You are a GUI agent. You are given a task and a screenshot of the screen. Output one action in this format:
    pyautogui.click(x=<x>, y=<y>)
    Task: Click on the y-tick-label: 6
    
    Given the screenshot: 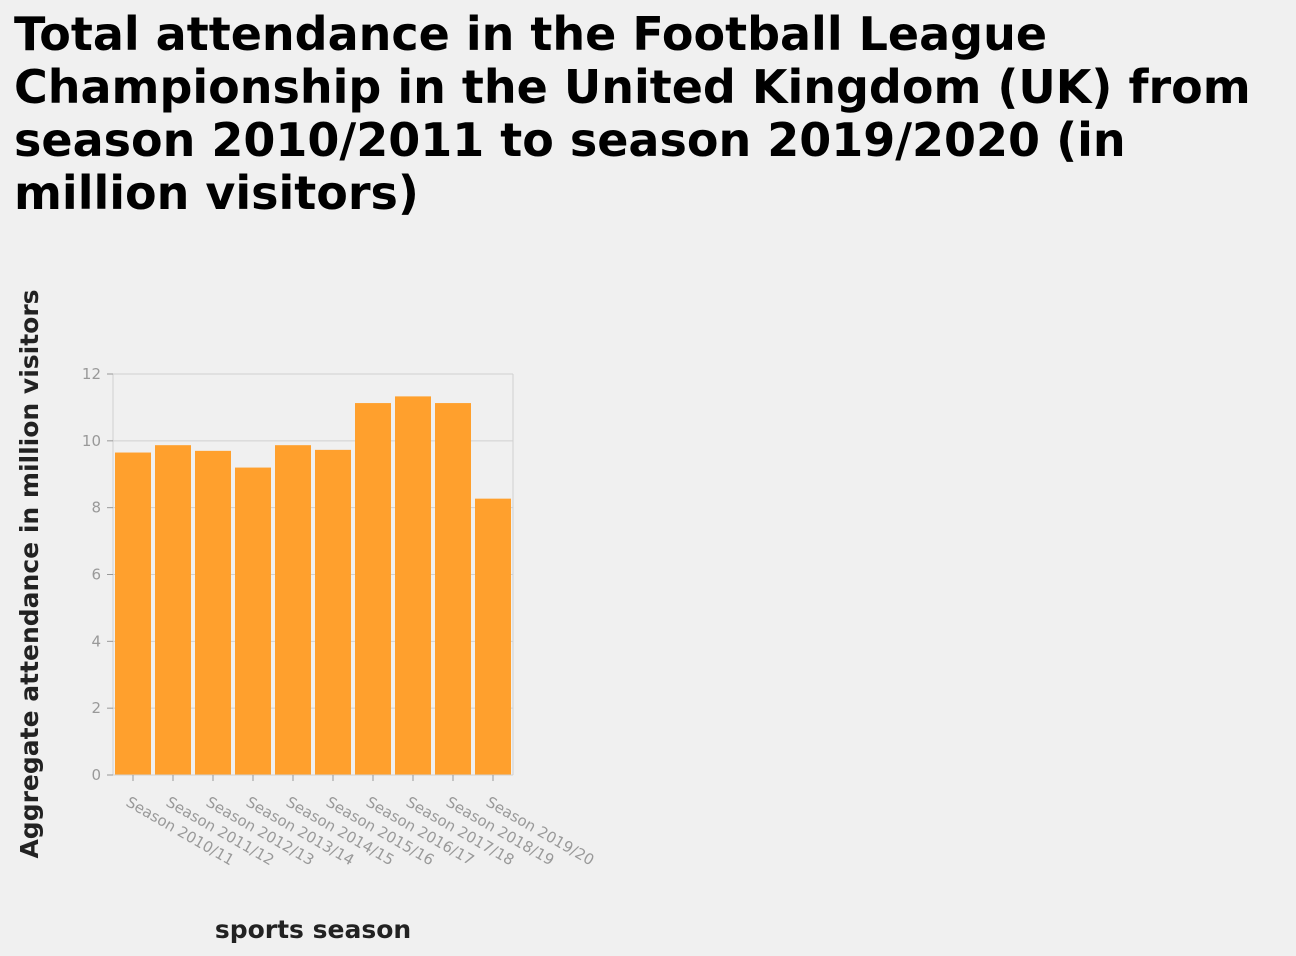 What is the action you would take?
    pyautogui.click(x=96, y=575)
    